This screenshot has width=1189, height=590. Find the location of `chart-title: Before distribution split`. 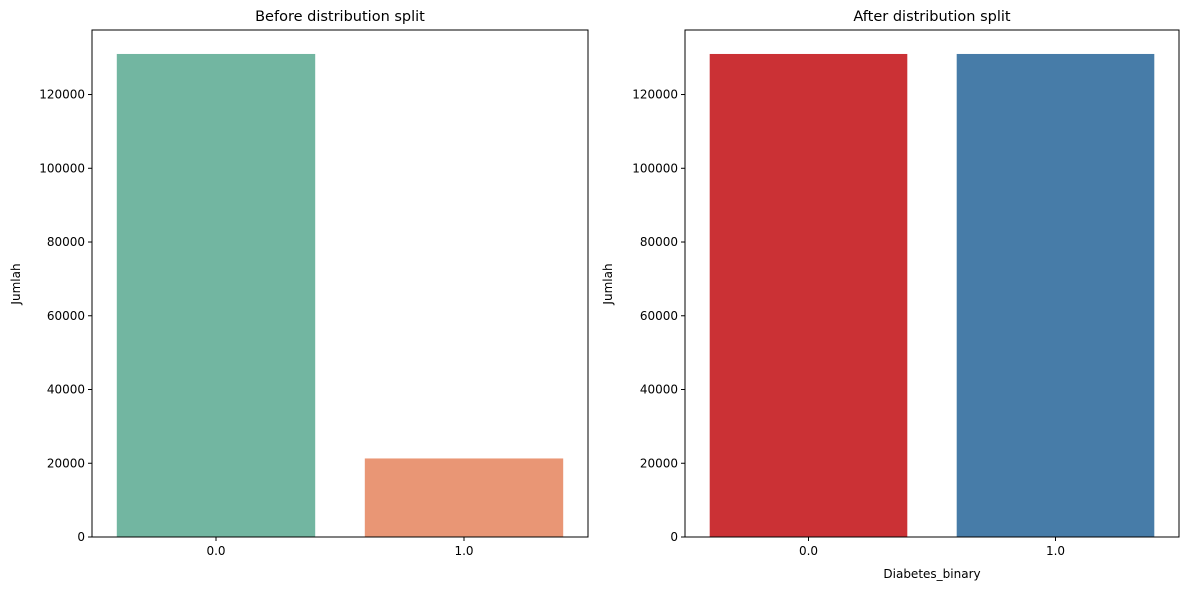

chart-title: Before distribution split is located at coordinates (340, 17).